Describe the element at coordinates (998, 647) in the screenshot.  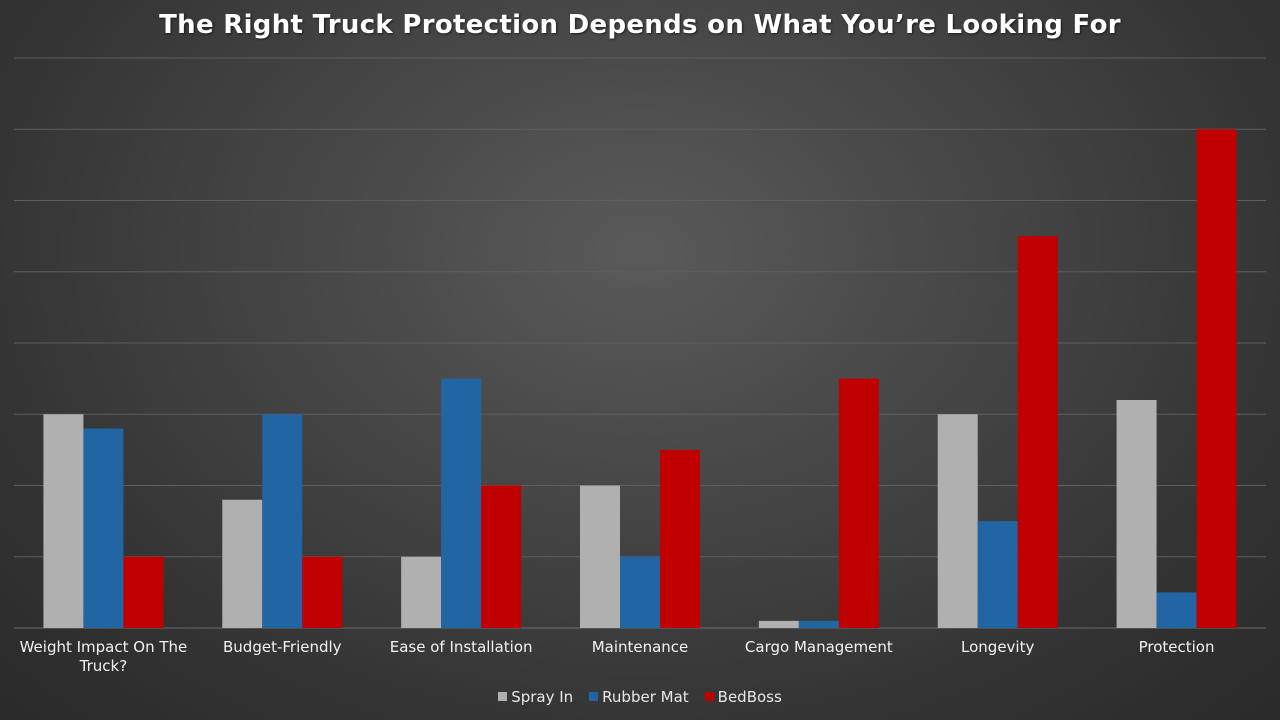
I see `x-tick-label: Longevity` at that location.